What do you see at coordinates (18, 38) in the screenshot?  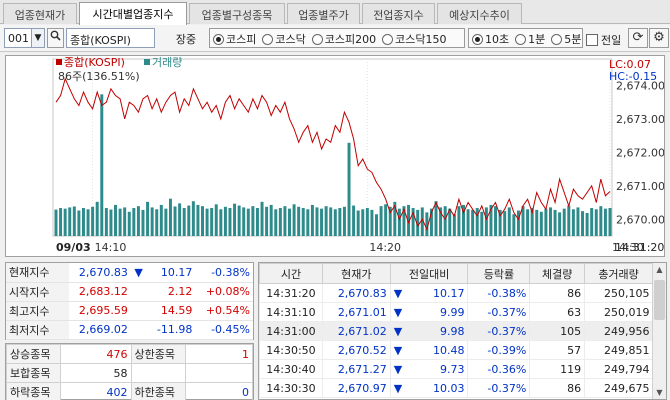 I see `sector-code-input: 001` at bounding box center [18, 38].